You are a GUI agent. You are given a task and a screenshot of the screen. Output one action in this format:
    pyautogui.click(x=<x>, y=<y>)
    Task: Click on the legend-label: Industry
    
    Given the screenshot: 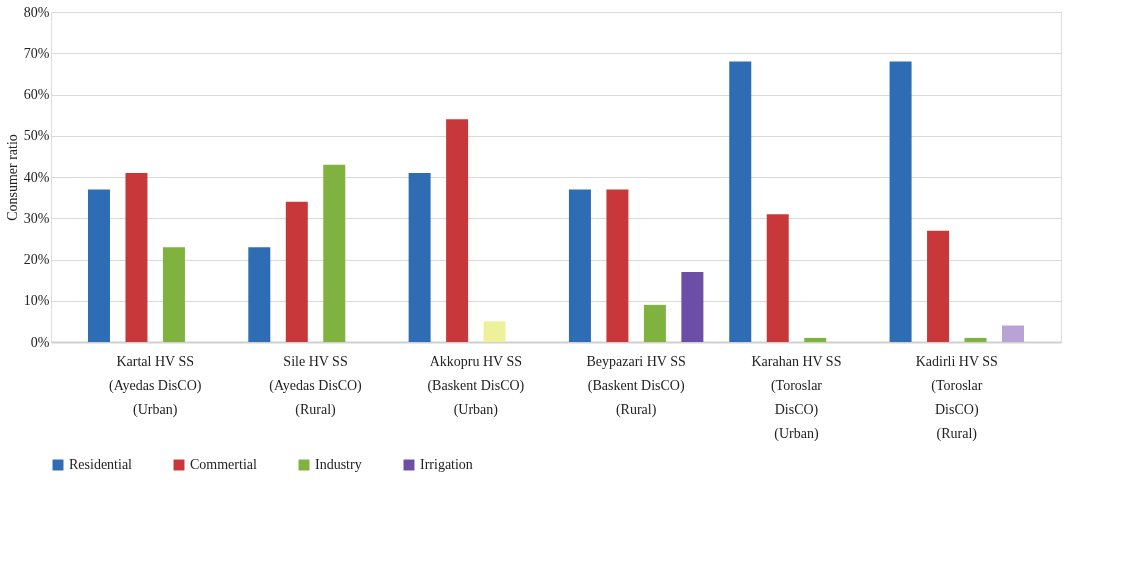 What is the action you would take?
    pyautogui.click(x=338, y=464)
    